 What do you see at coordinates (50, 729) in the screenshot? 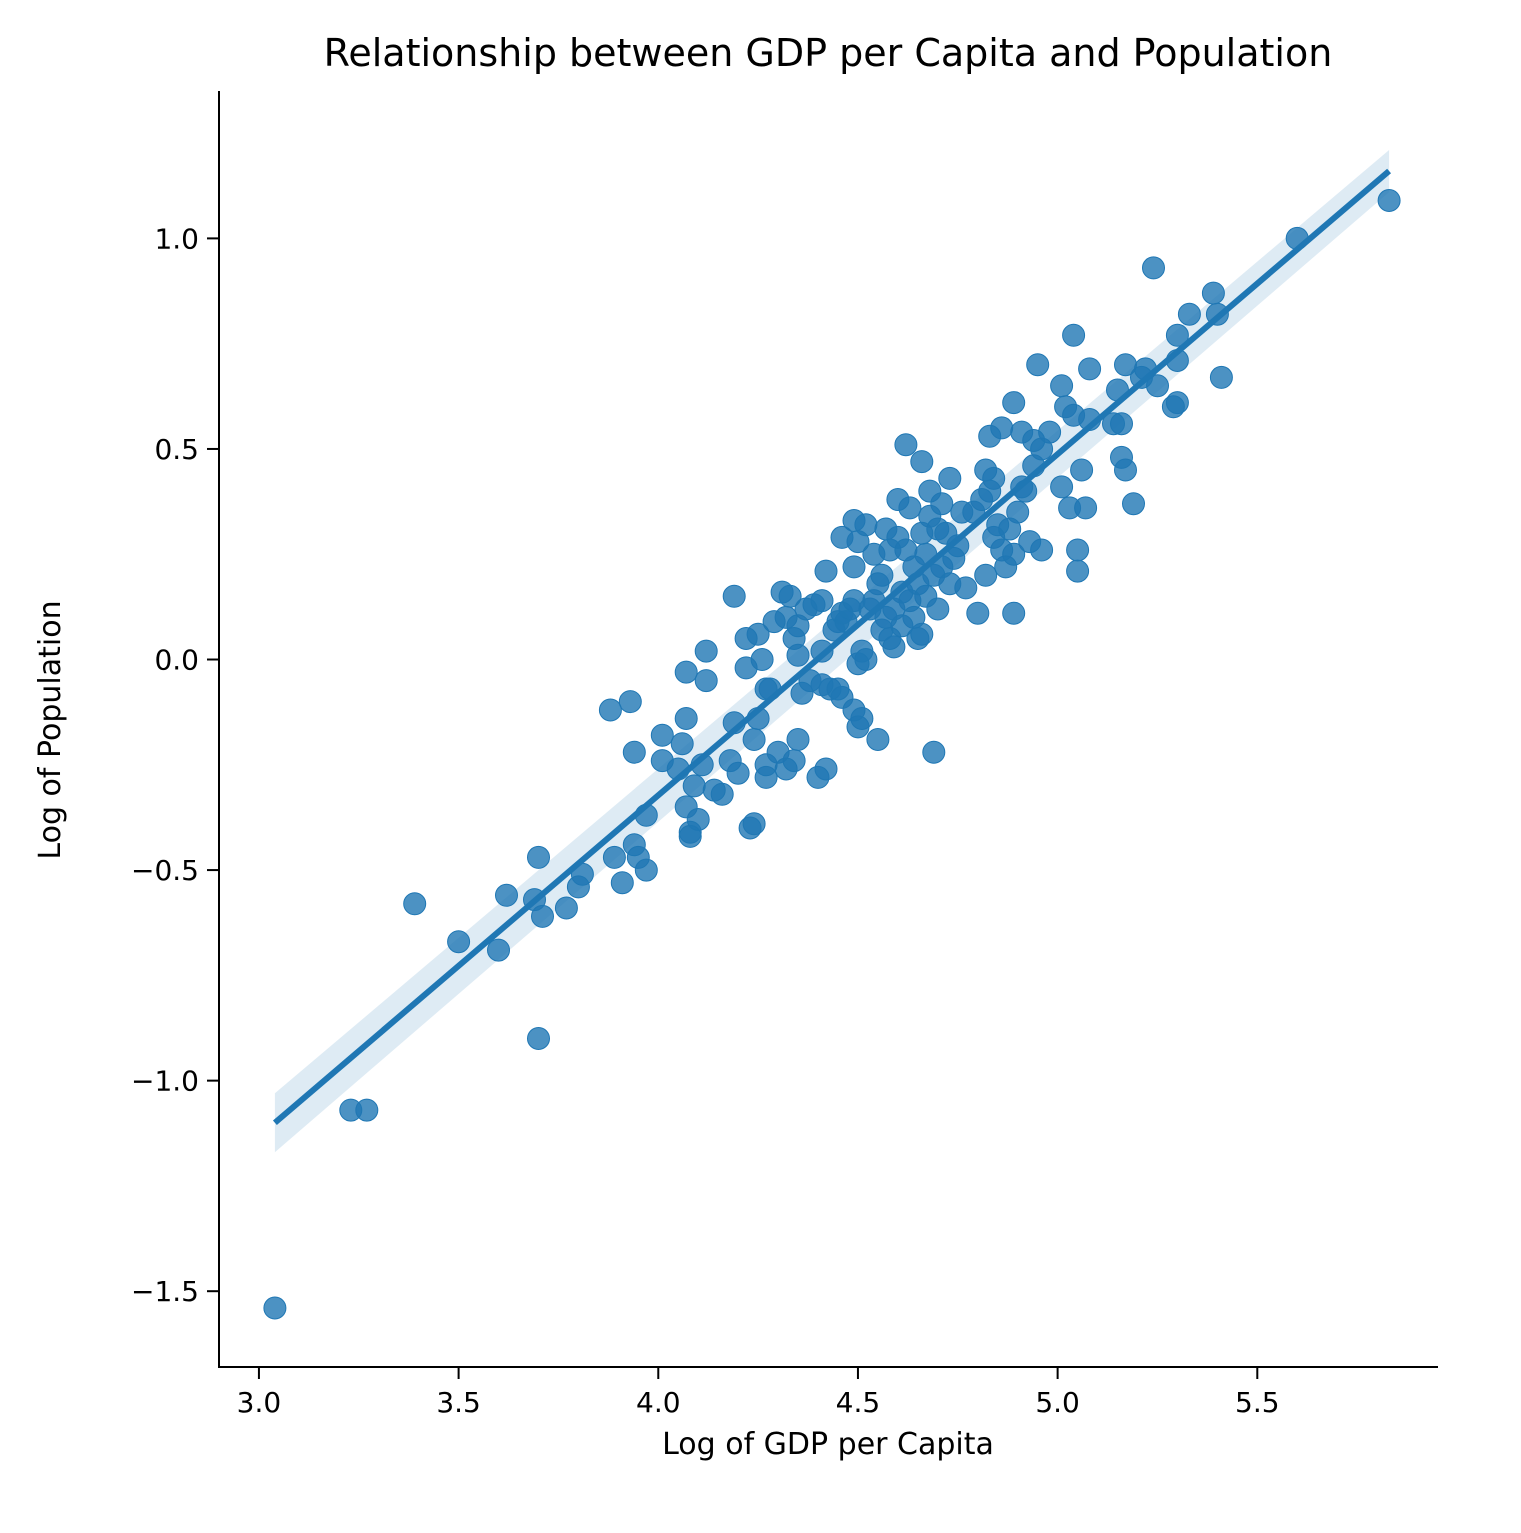
I see `y-axis-label: Log of Population` at bounding box center [50, 729].